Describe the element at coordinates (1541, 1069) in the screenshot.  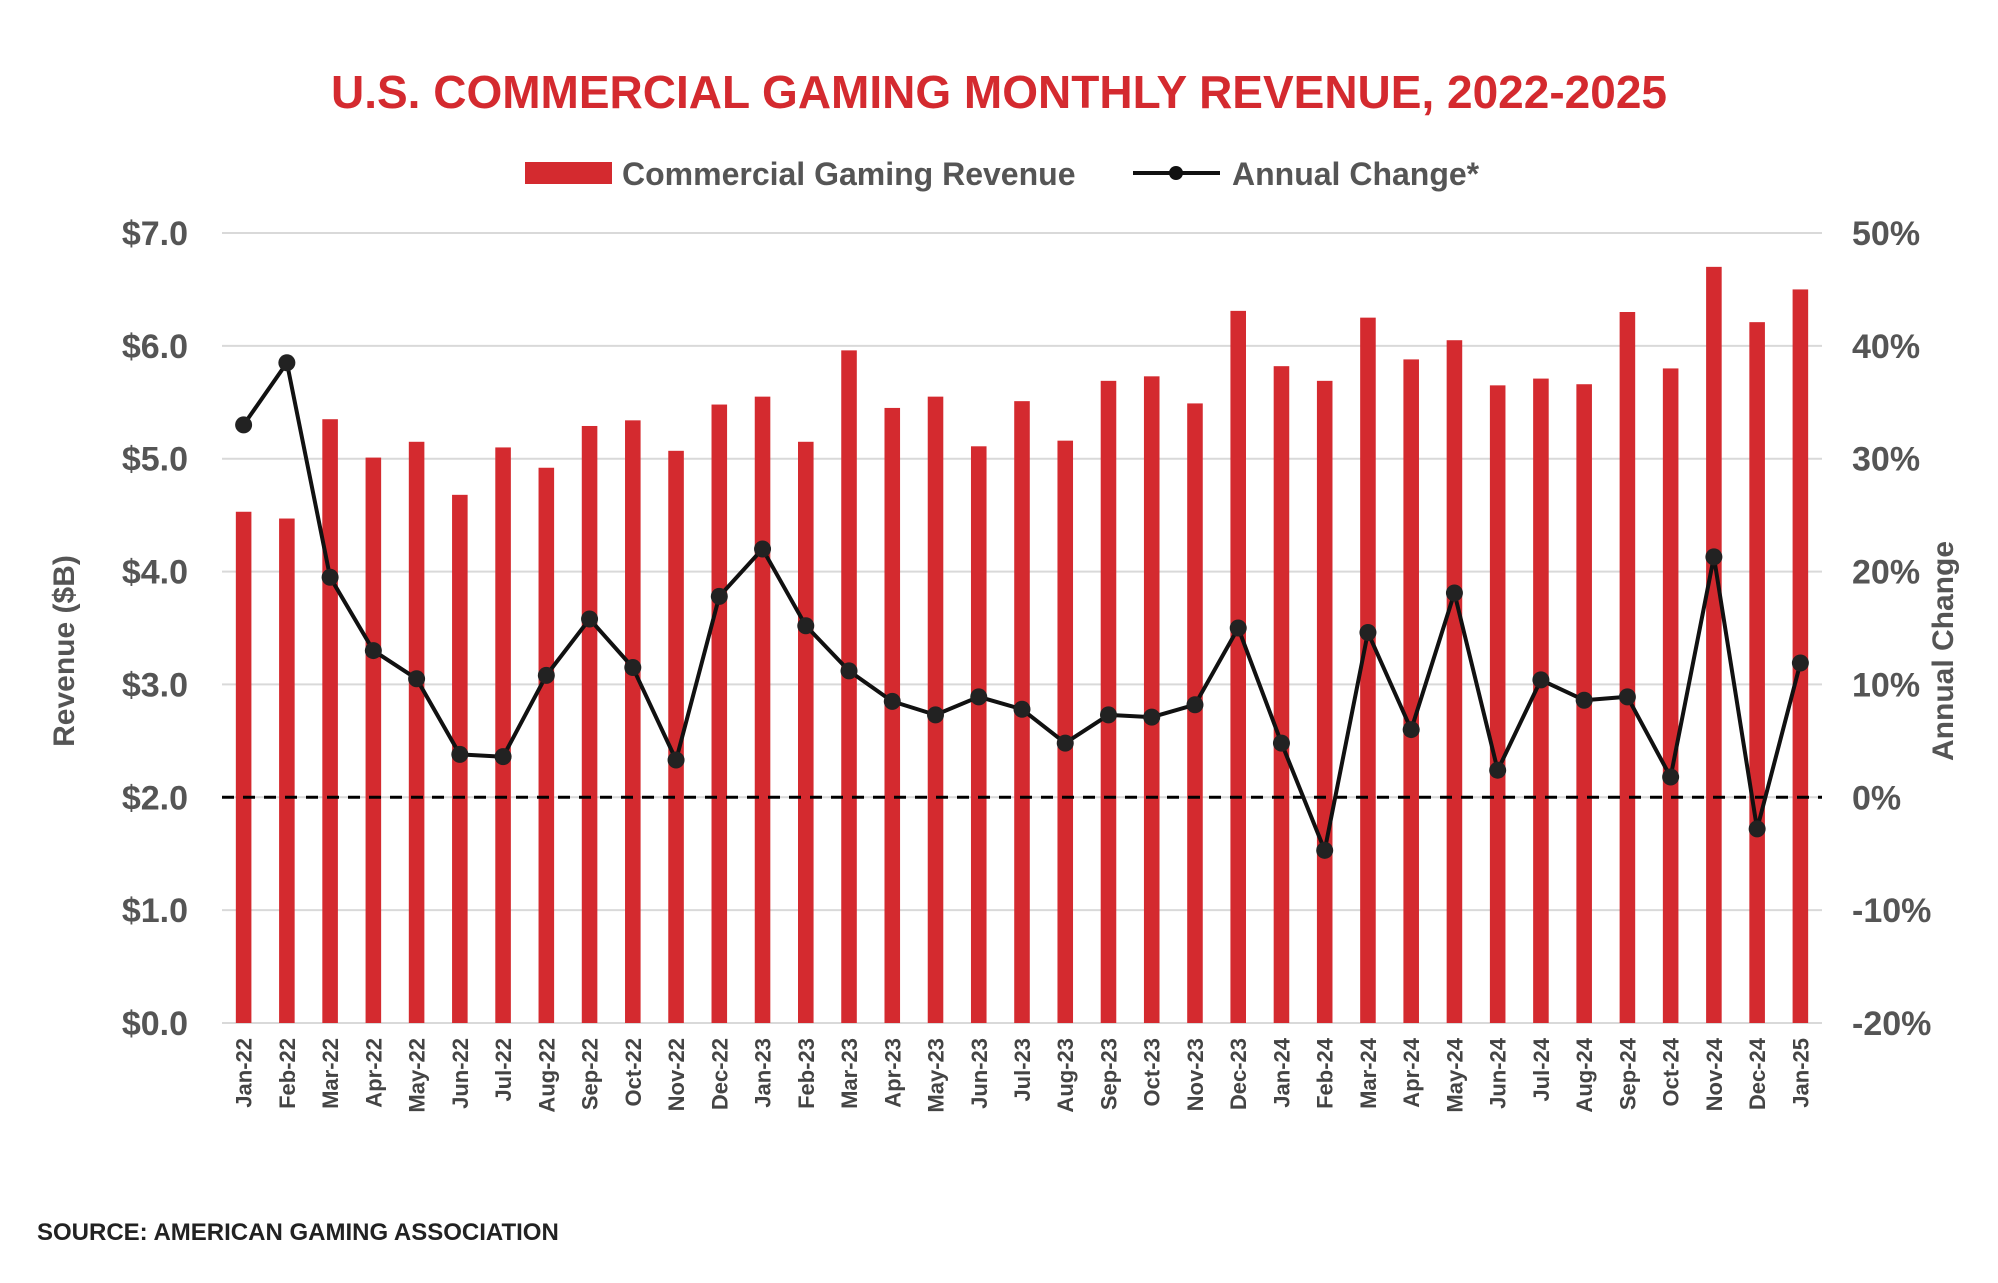
I see `category-label: Jul-24` at that location.